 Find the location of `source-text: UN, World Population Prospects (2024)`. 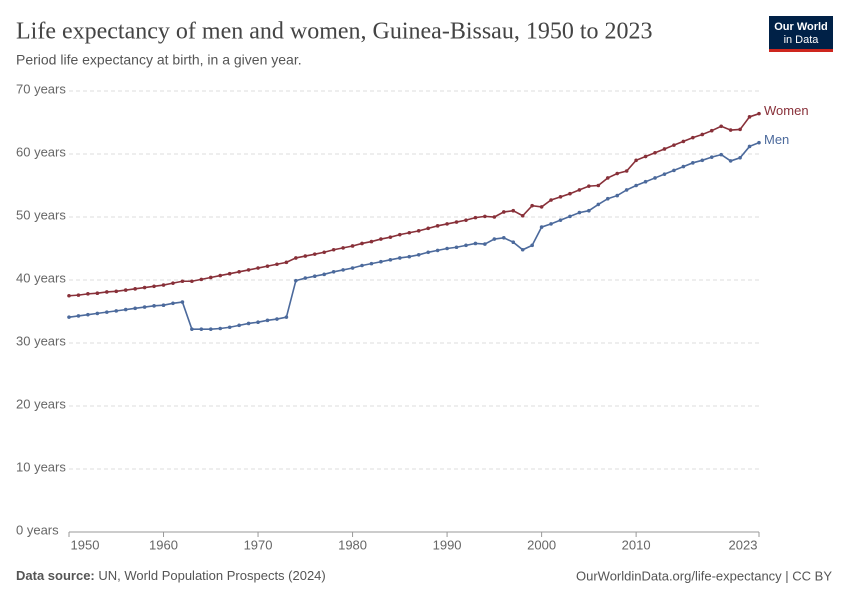

source-text: UN, World Population Prospects (2024) is located at coordinates (211, 575).